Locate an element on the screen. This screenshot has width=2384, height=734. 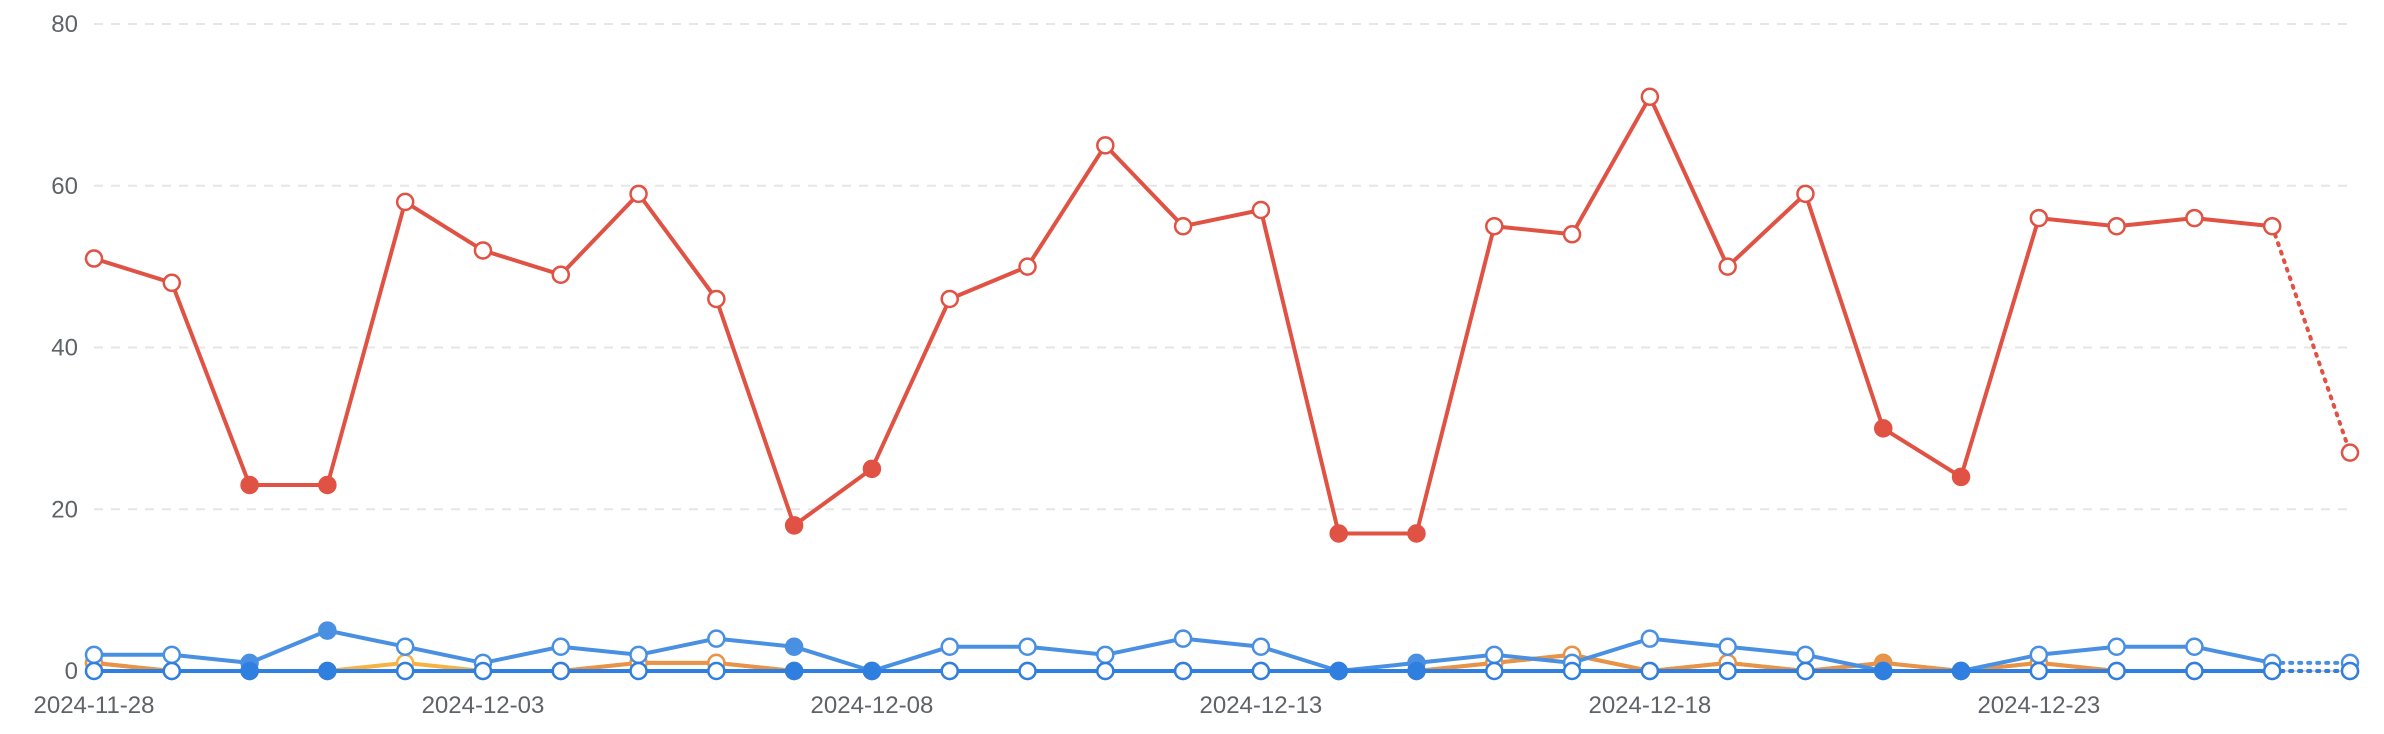
y-tick-label: 60 is located at coordinates (64, 186).